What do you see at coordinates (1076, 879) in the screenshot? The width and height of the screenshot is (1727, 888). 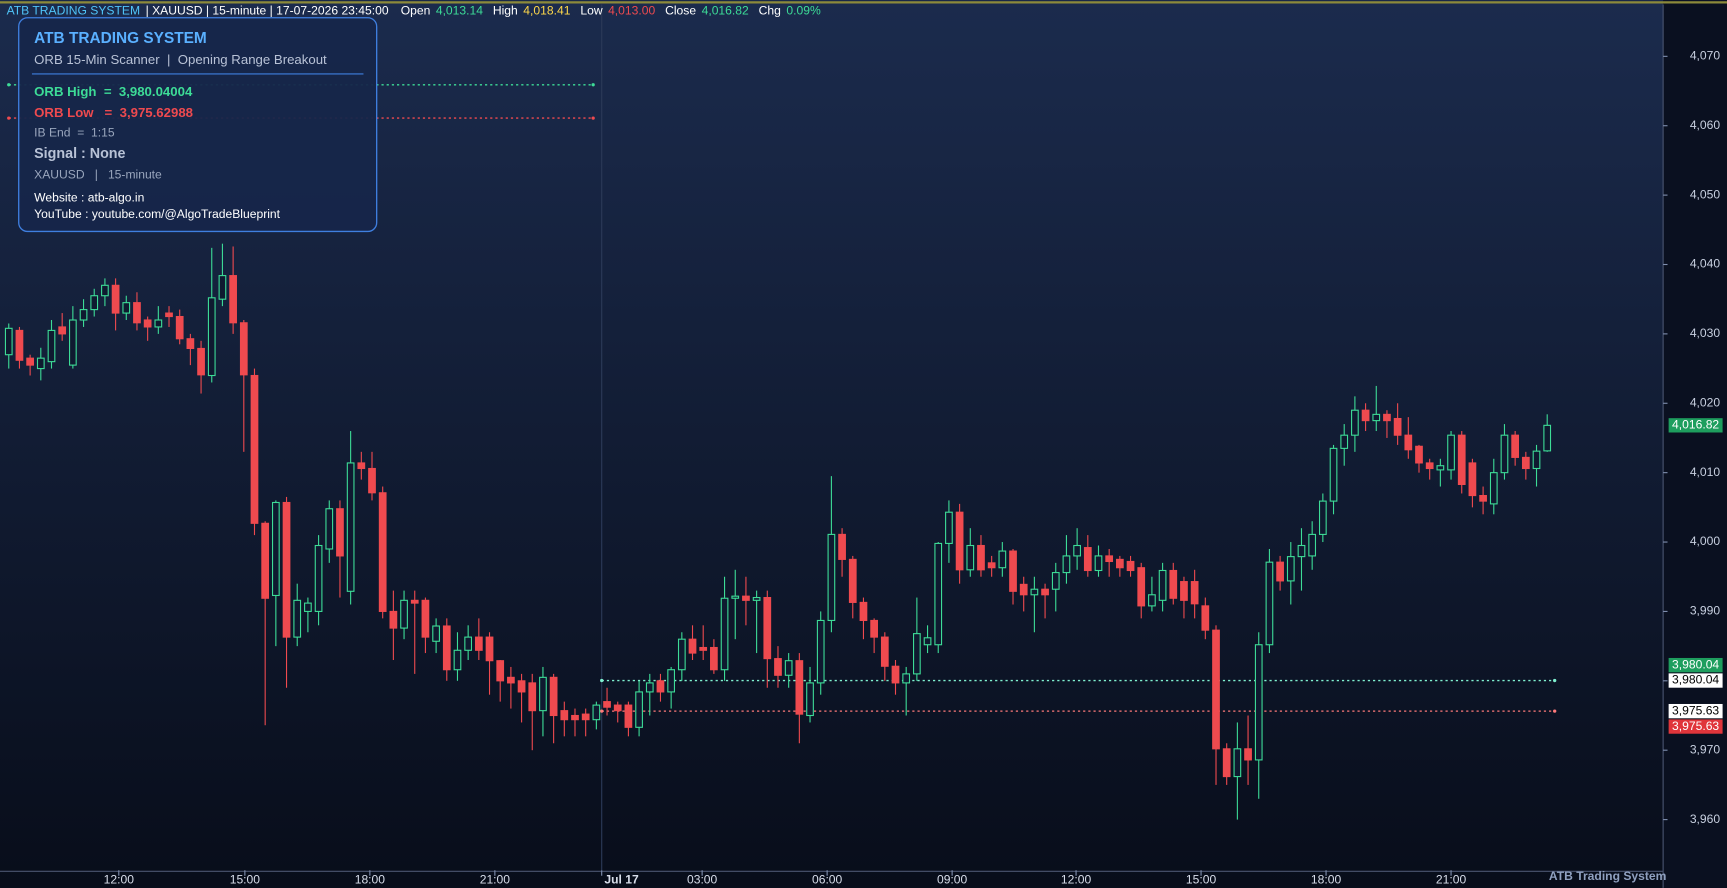 I see `x-tick-label: 12:00` at bounding box center [1076, 879].